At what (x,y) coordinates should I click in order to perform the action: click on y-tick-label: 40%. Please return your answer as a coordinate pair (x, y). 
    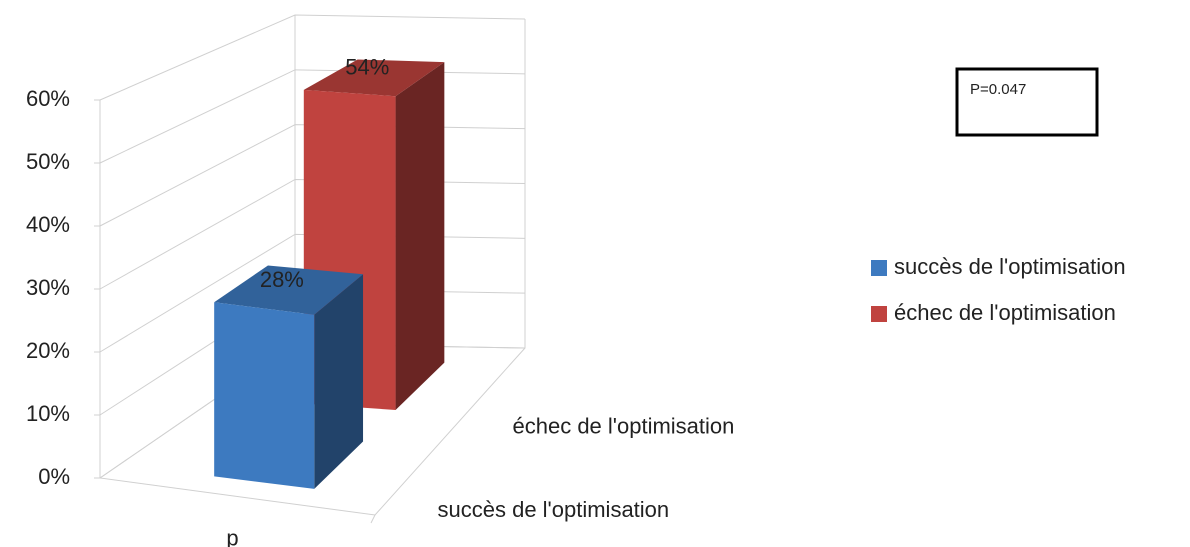
    Looking at the image, I should click on (48, 224).